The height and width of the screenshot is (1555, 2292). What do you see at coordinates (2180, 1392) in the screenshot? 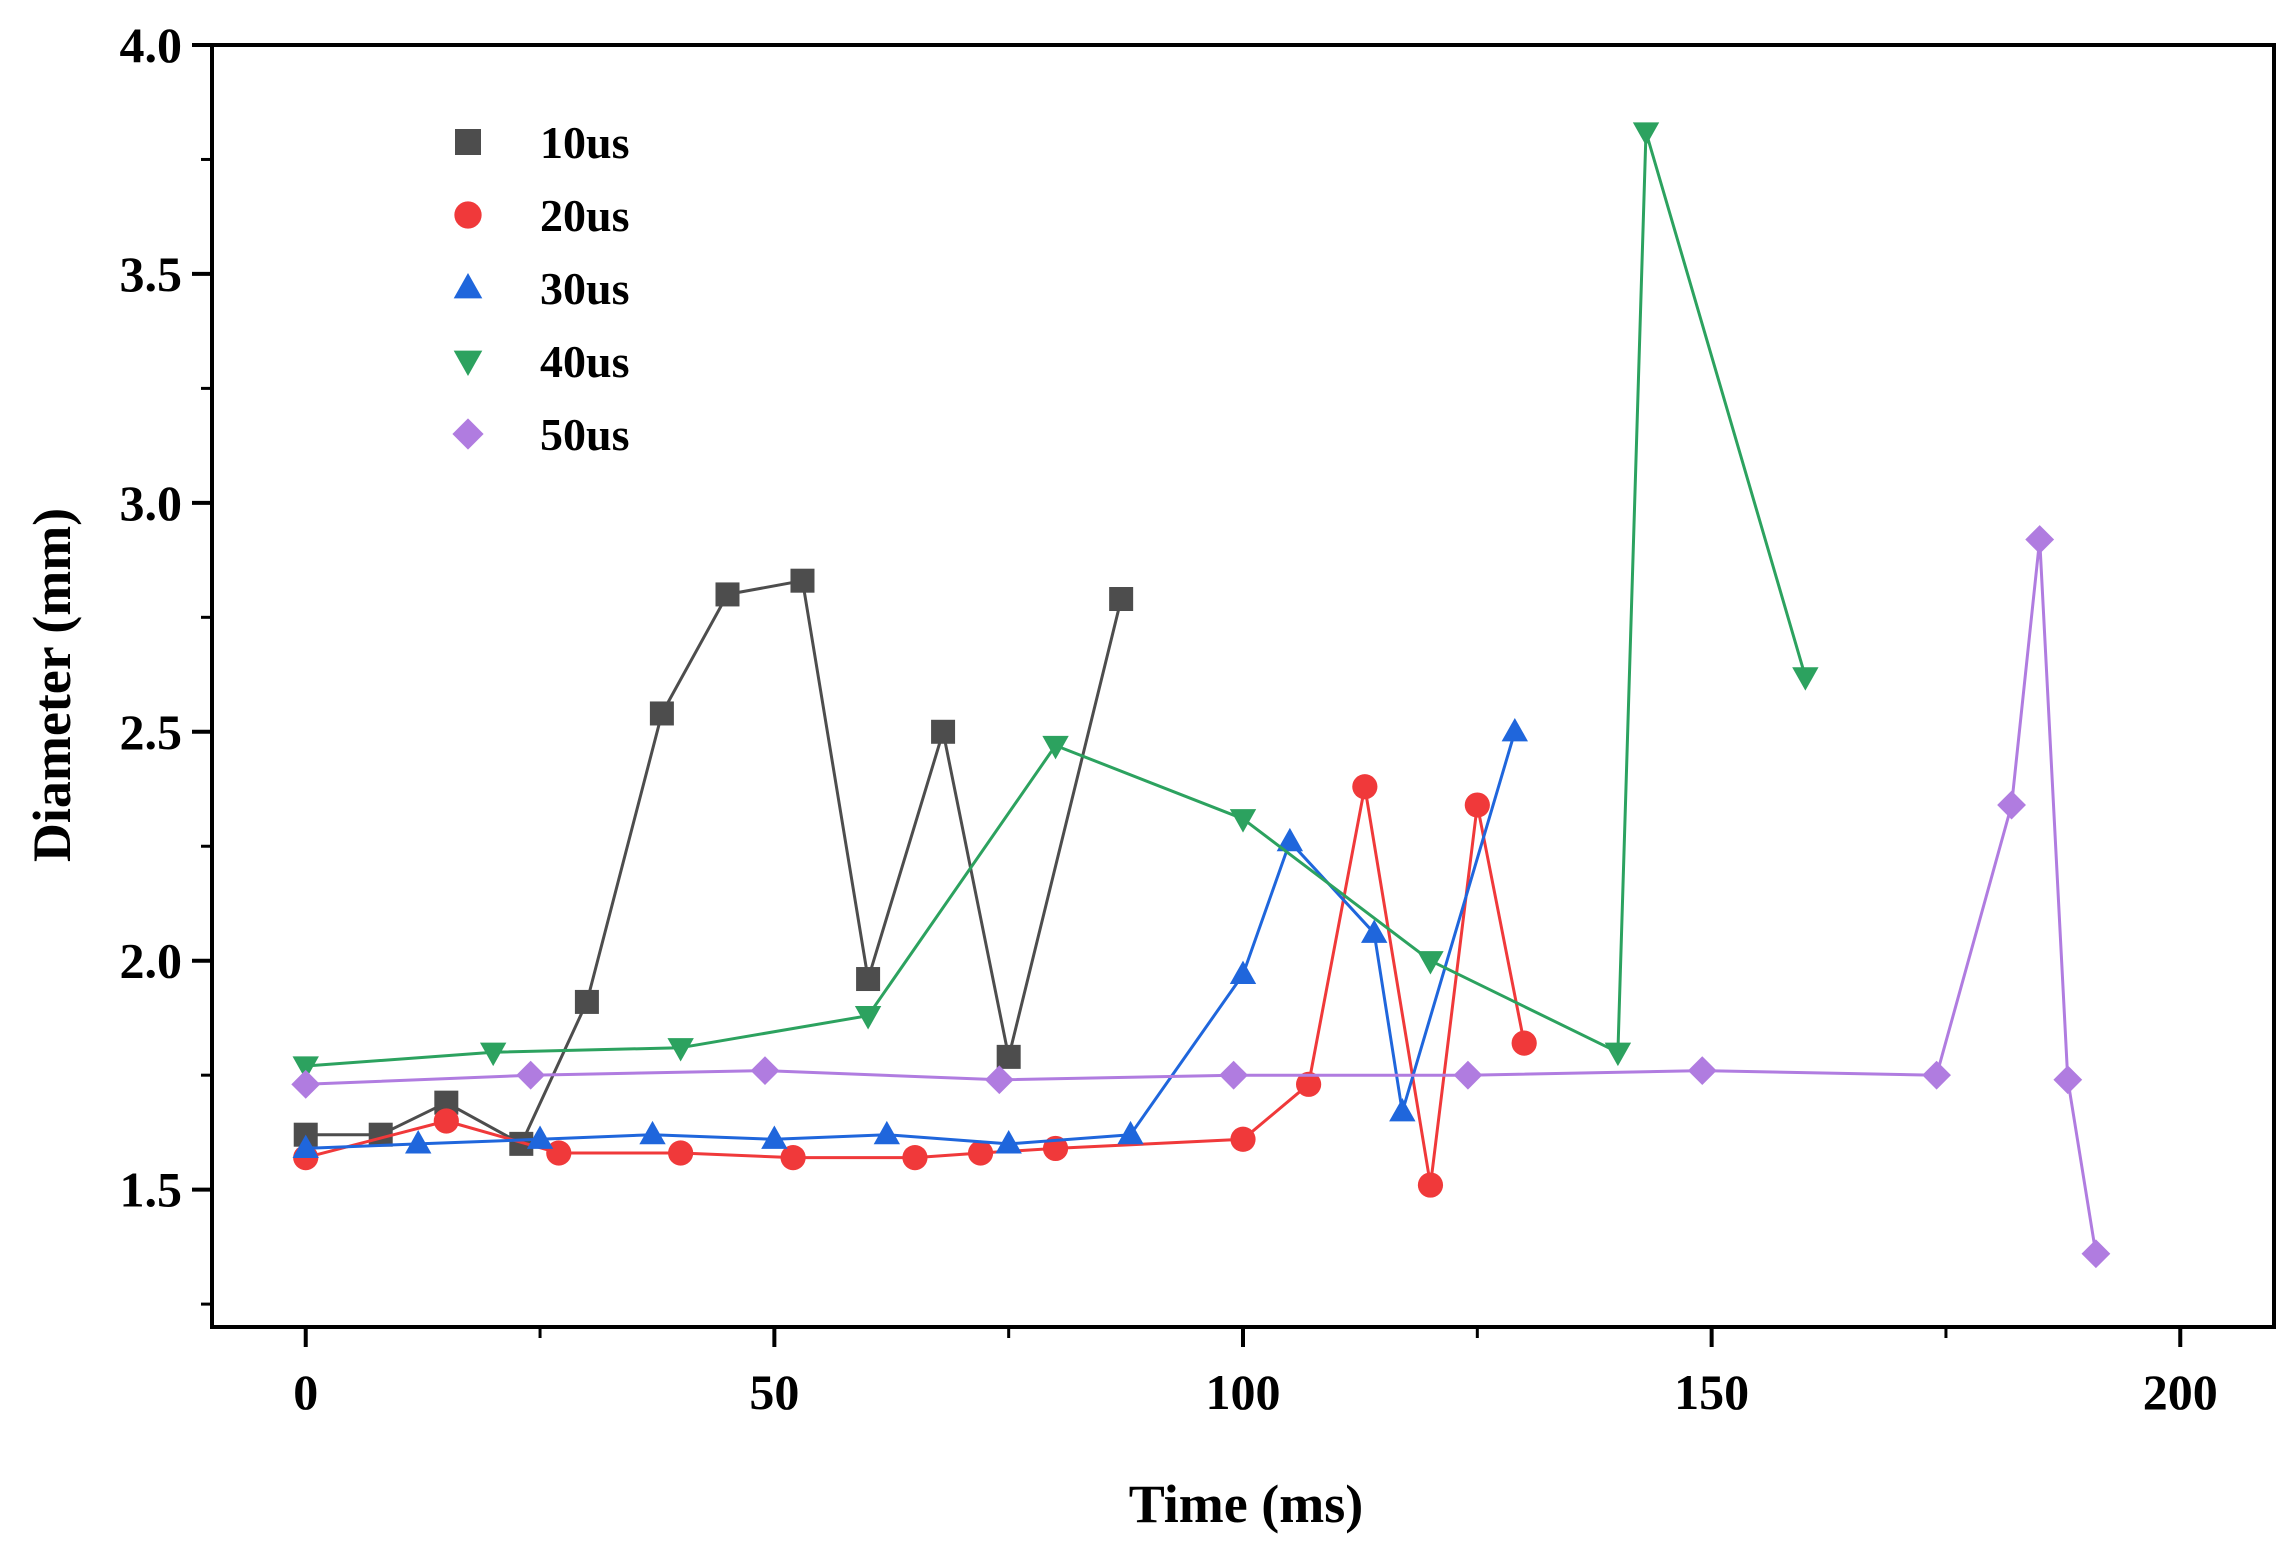
I see `x-tick-label-200: 200` at bounding box center [2180, 1392].